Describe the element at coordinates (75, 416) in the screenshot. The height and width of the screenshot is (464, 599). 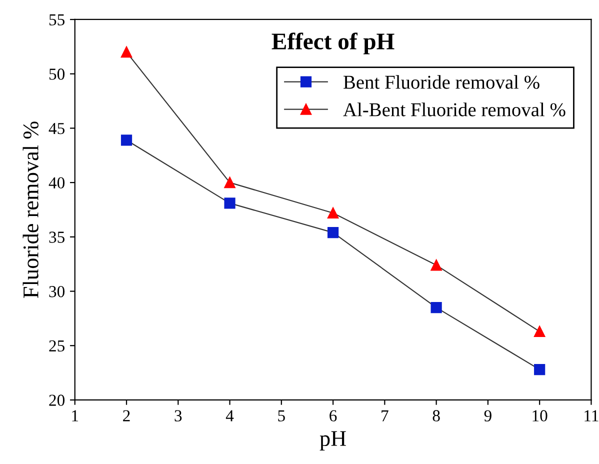
I see `x-tick-label: 1` at that location.